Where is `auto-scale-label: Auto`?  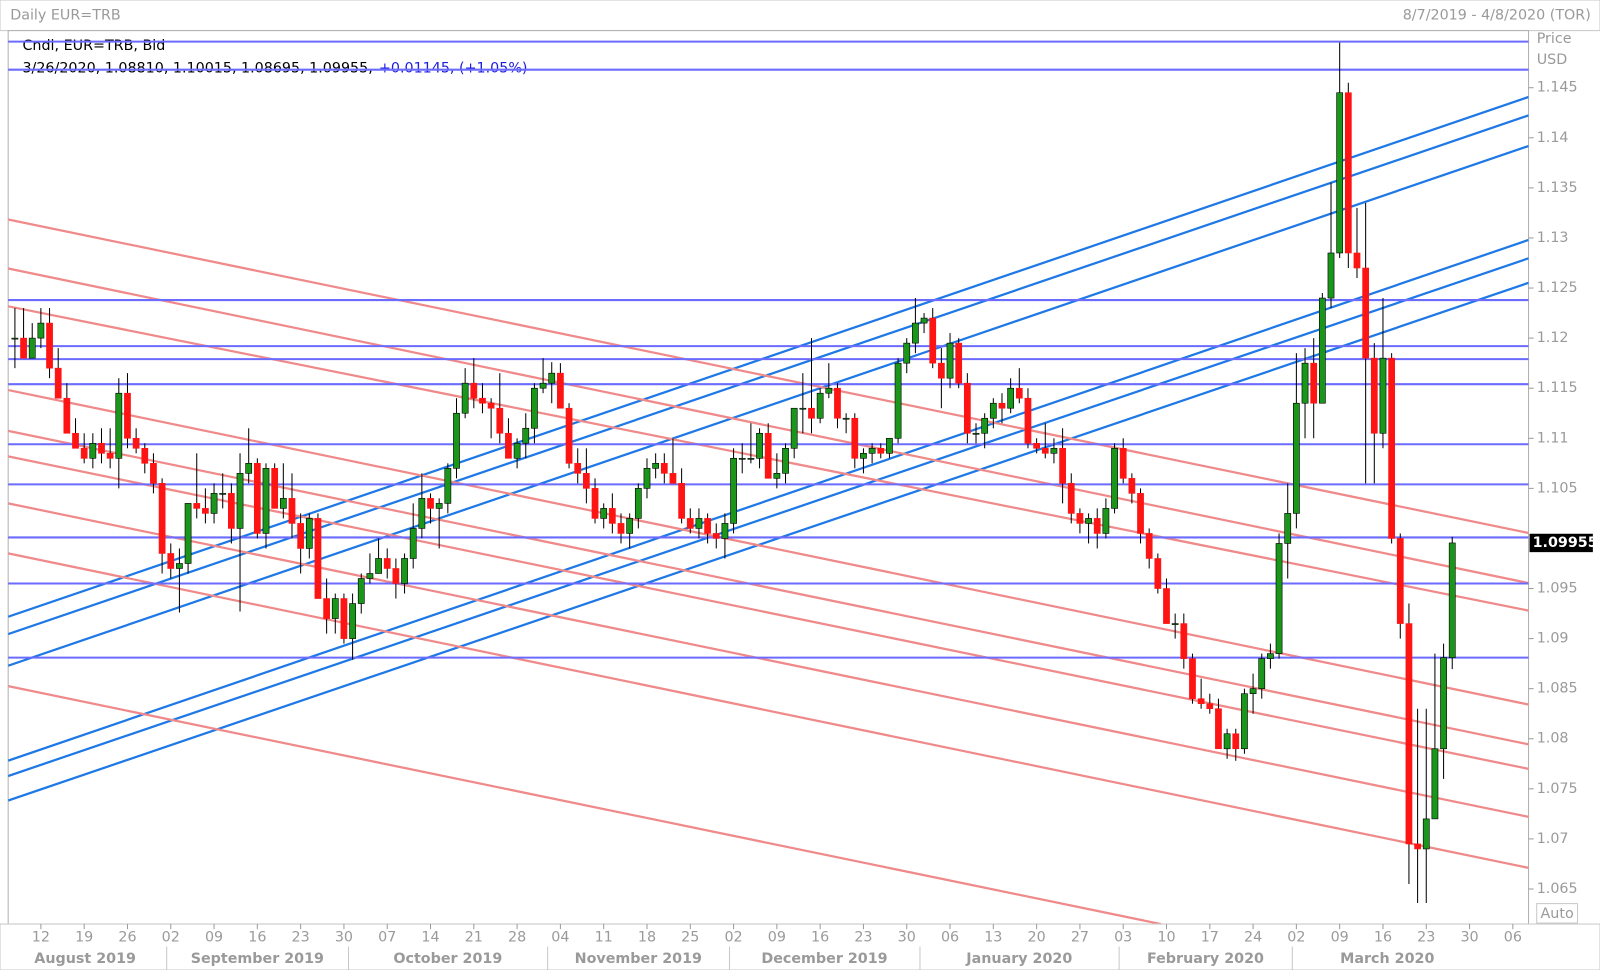 auto-scale-label: Auto is located at coordinates (1557, 914).